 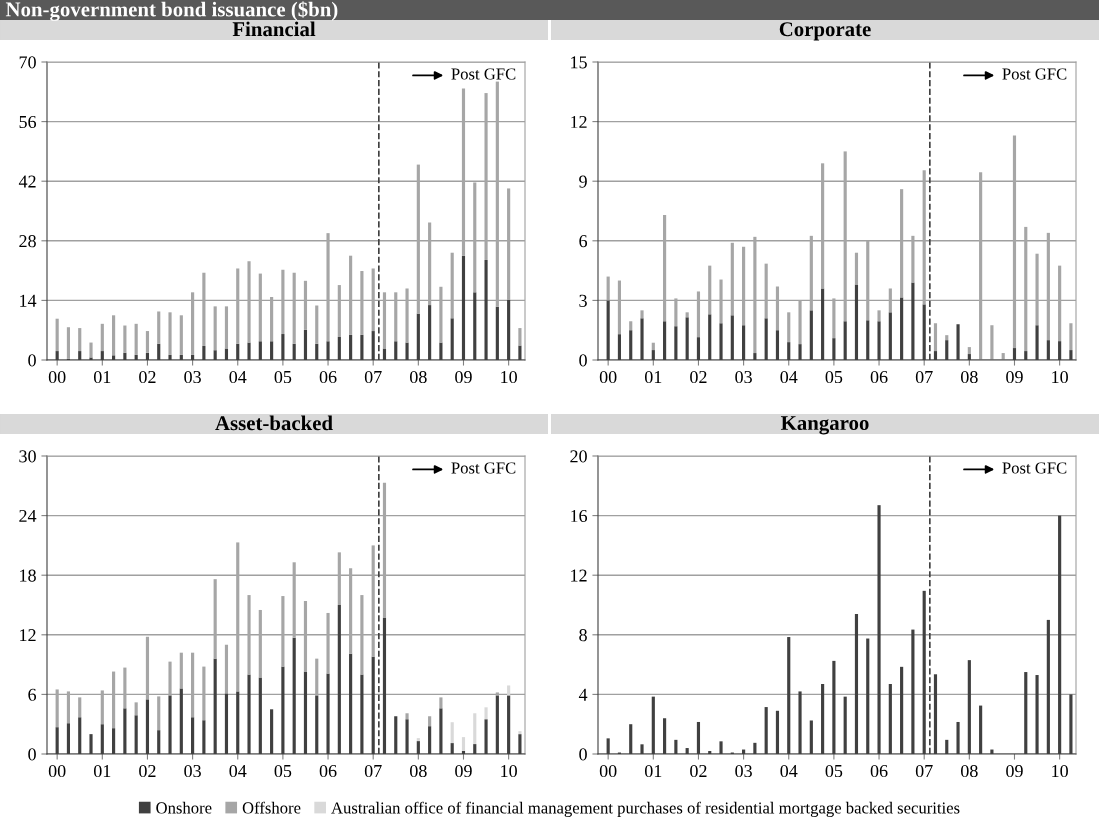 I want to click on y-tick-label: 70, so click(x=27, y=62).